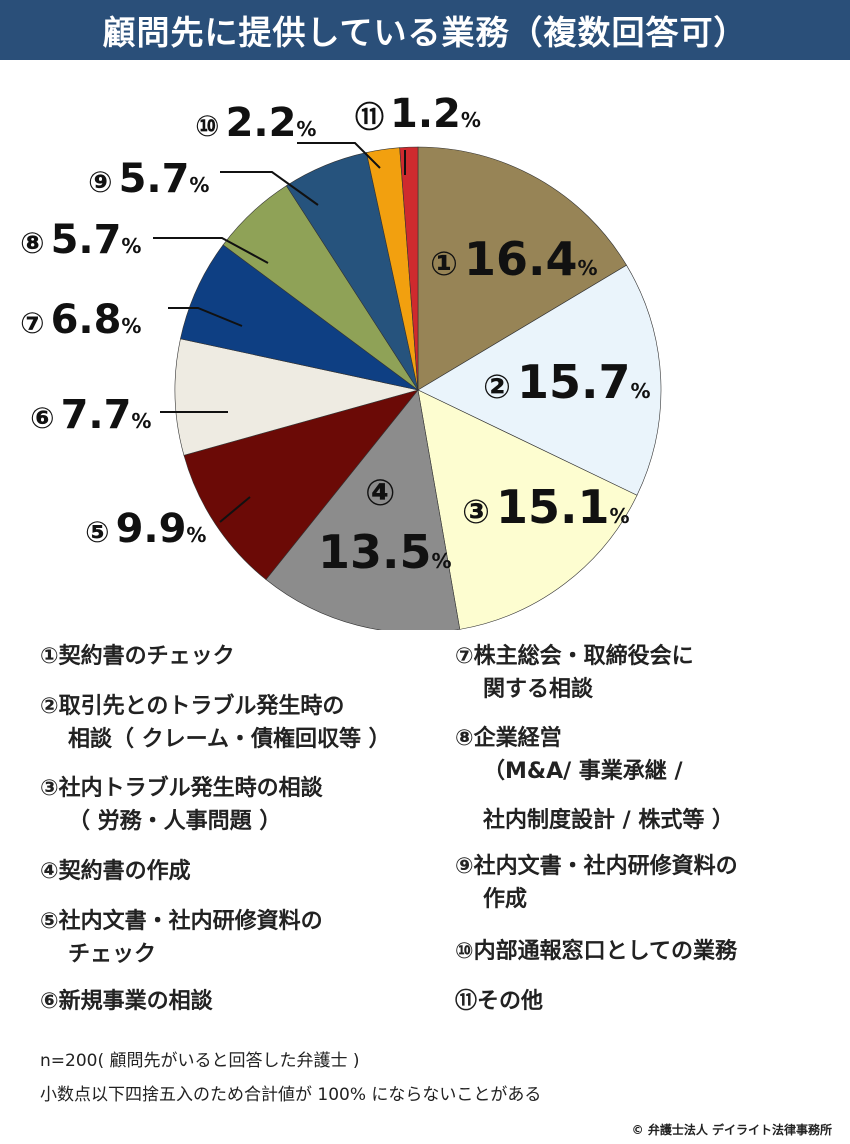 The width and height of the screenshot is (850, 1144). I want to click on slice-label-10: ⑩ 2.2%, so click(255, 123).